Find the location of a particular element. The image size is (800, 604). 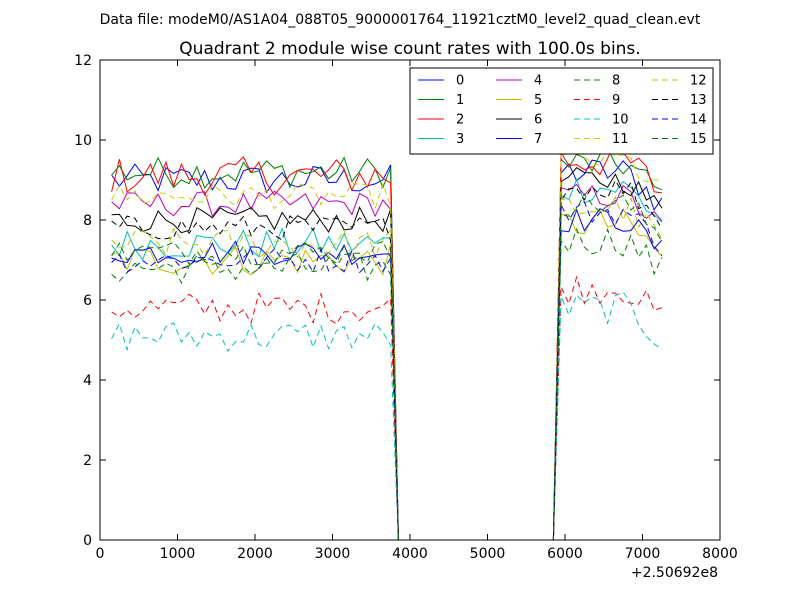

y-tick-label: 6 is located at coordinates (87, 301).